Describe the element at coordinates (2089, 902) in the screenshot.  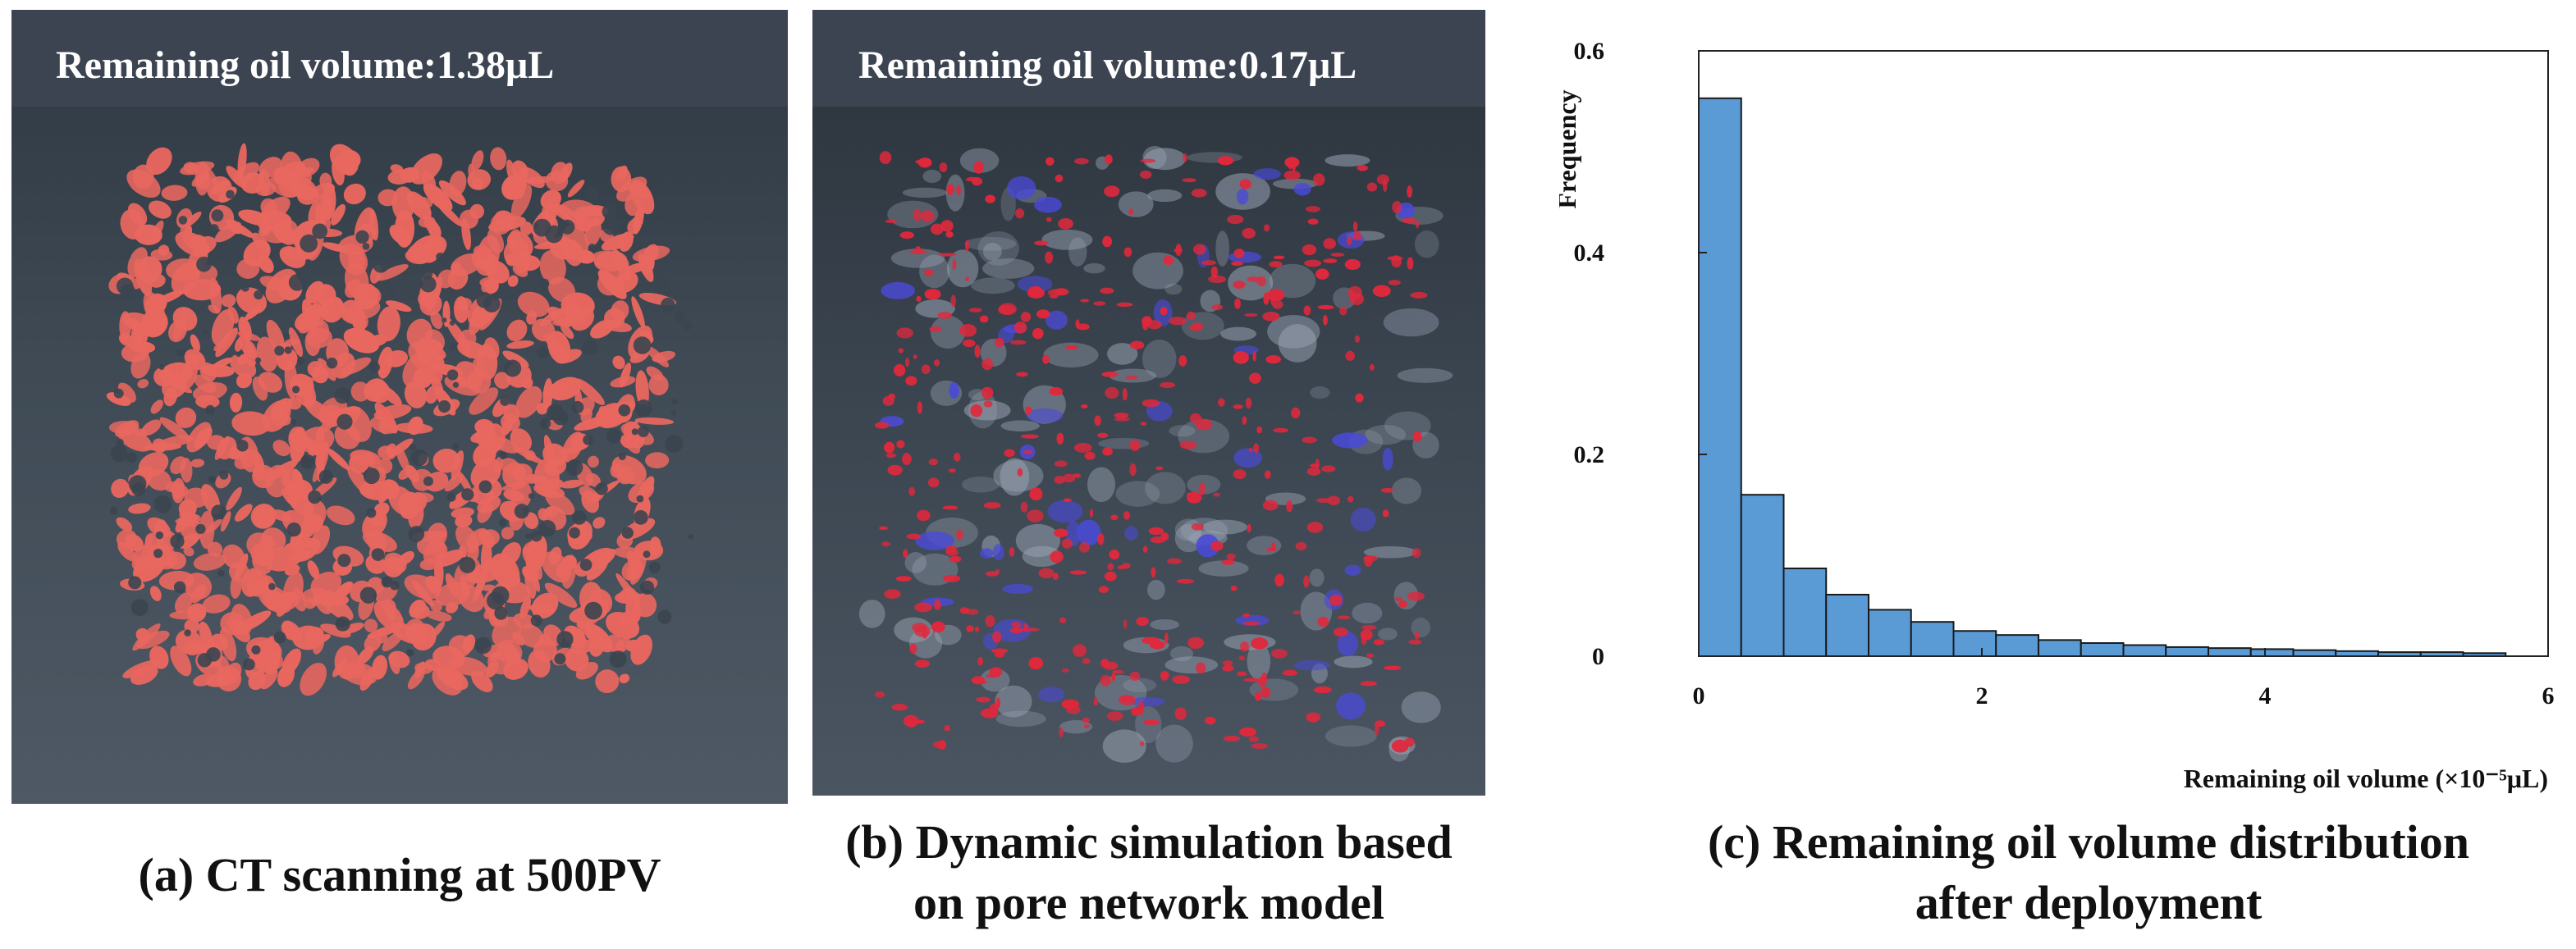
I see `caption-c-line2: after deployment` at that location.